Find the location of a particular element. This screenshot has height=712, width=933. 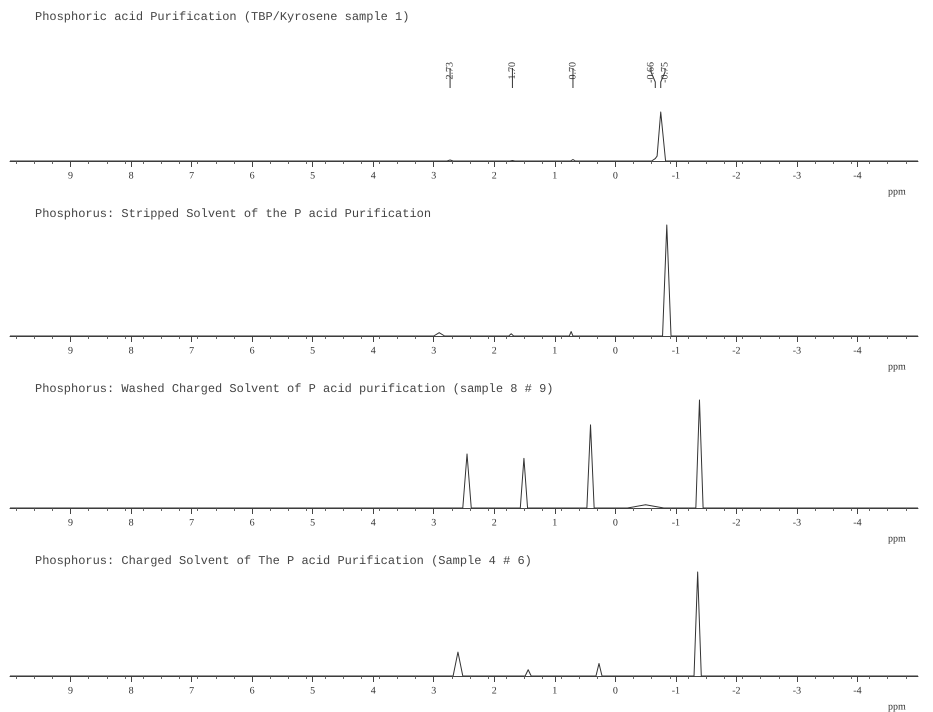

chart-title: Phosphorus: Stripped Solvent of the P acid Purification is located at coordinates (233, 214).